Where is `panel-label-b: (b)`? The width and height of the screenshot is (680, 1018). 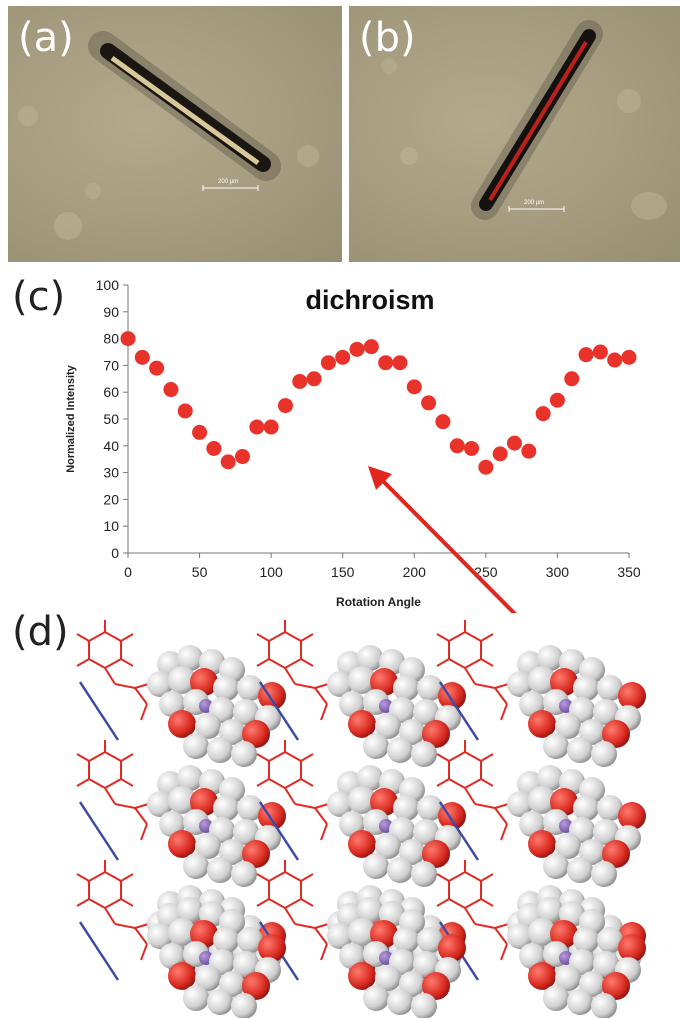 panel-label-b: (b) is located at coordinates (387, 38).